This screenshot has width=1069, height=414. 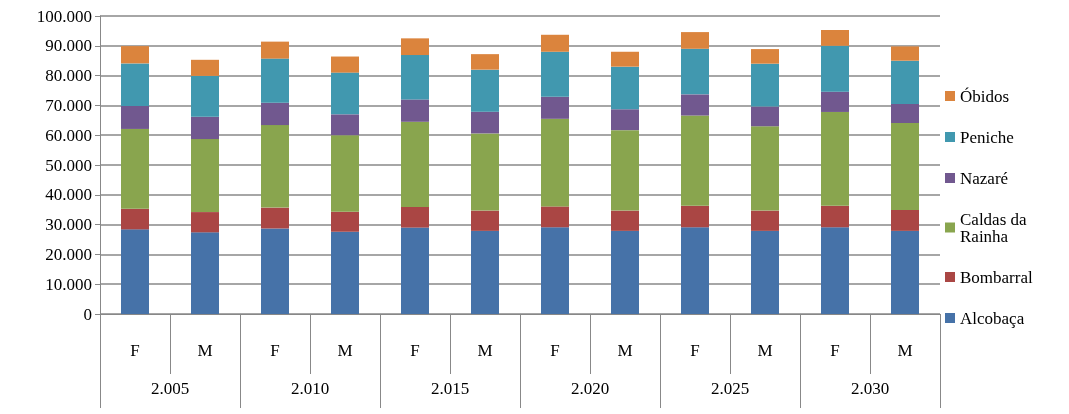 What do you see at coordinates (984, 178) in the screenshot?
I see `legend-label: Nazaré` at bounding box center [984, 178].